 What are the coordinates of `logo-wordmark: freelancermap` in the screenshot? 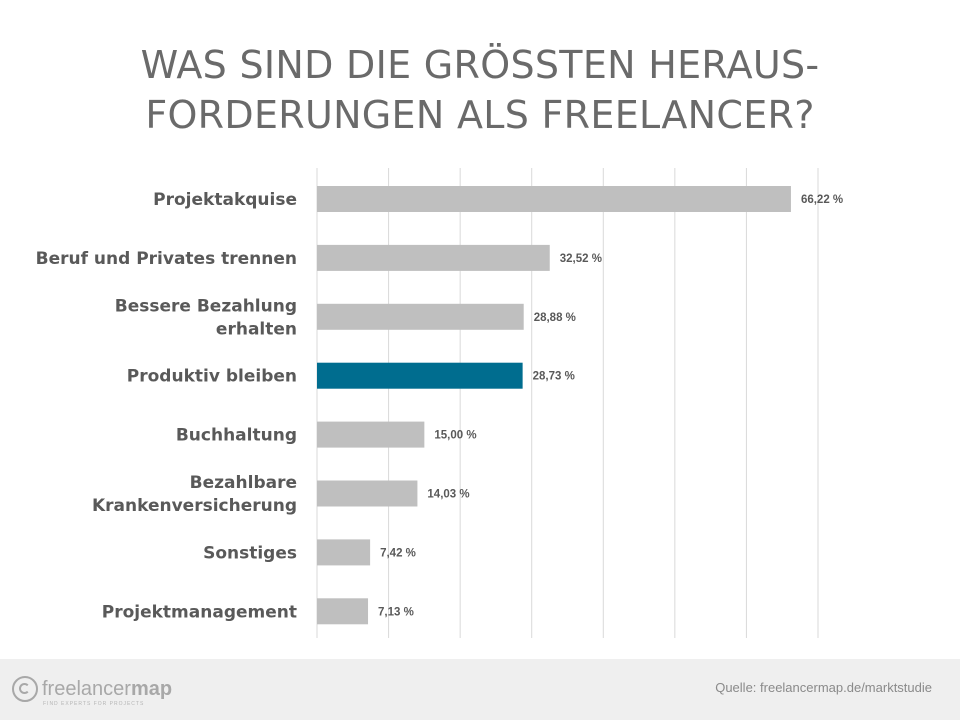 It's located at (107, 689).